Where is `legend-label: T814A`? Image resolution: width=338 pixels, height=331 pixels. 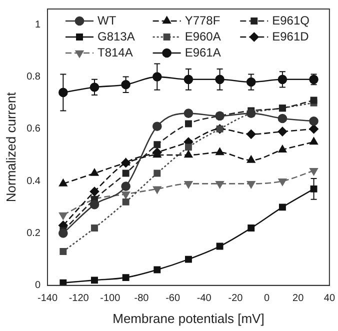 legend-label: T814A is located at coordinates (115, 52).